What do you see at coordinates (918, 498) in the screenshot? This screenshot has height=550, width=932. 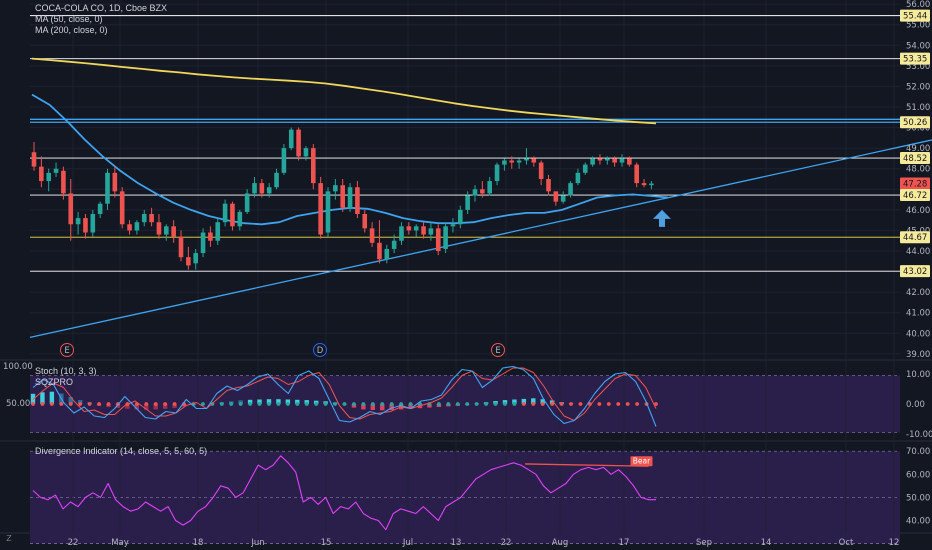 I see `divergence-tick-label: 50.00` at bounding box center [918, 498].